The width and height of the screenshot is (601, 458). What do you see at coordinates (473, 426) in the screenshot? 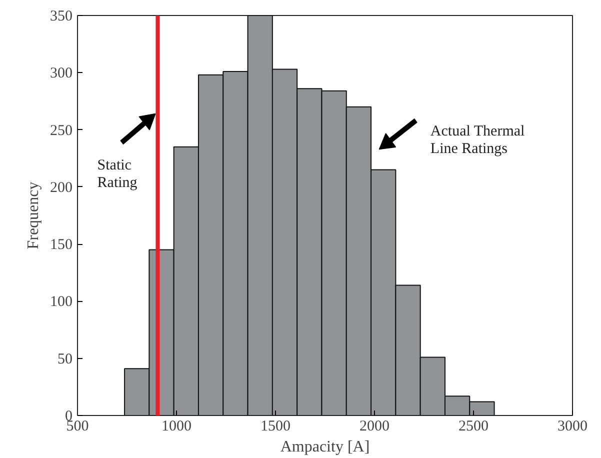
I see `x-tick-label: 2500` at bounding box center [473, 426].